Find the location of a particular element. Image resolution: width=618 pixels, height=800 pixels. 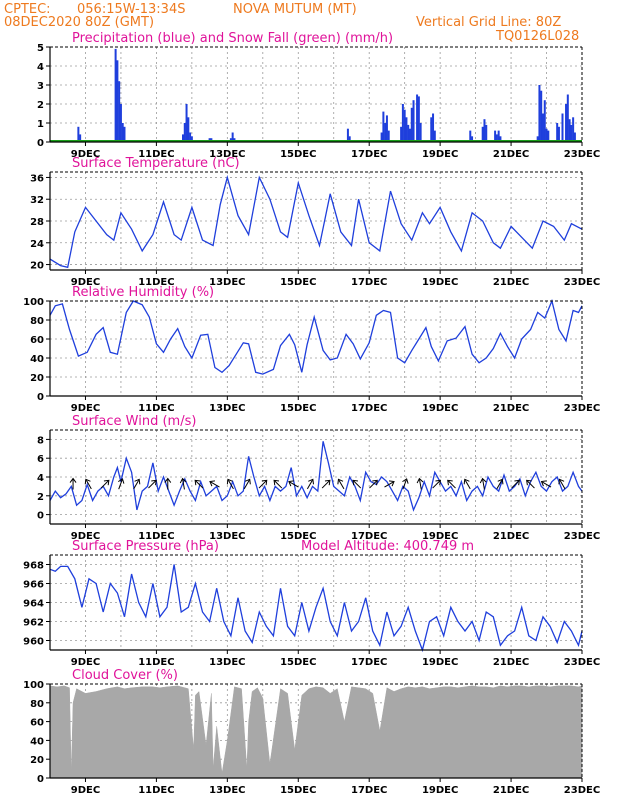

panel-title: Surface Wind (m/s) is located at coordinates (134, 421).